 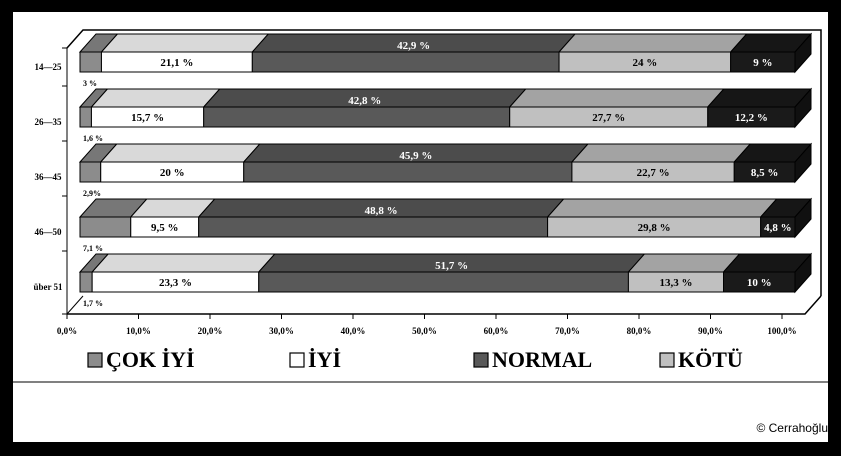 I want to click on x-tick-label: 20,0%, so click(x=210, y=331).